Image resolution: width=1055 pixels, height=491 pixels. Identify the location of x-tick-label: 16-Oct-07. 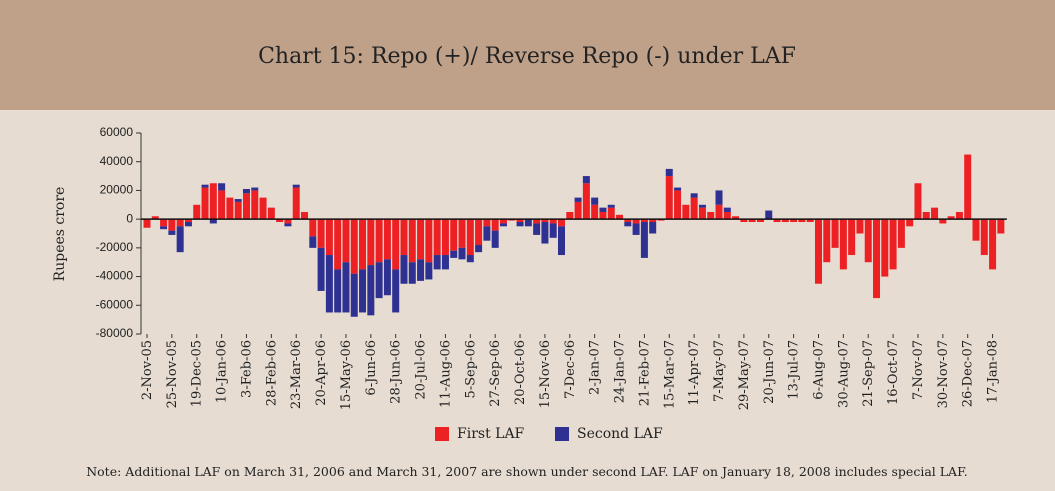
(893, 372).